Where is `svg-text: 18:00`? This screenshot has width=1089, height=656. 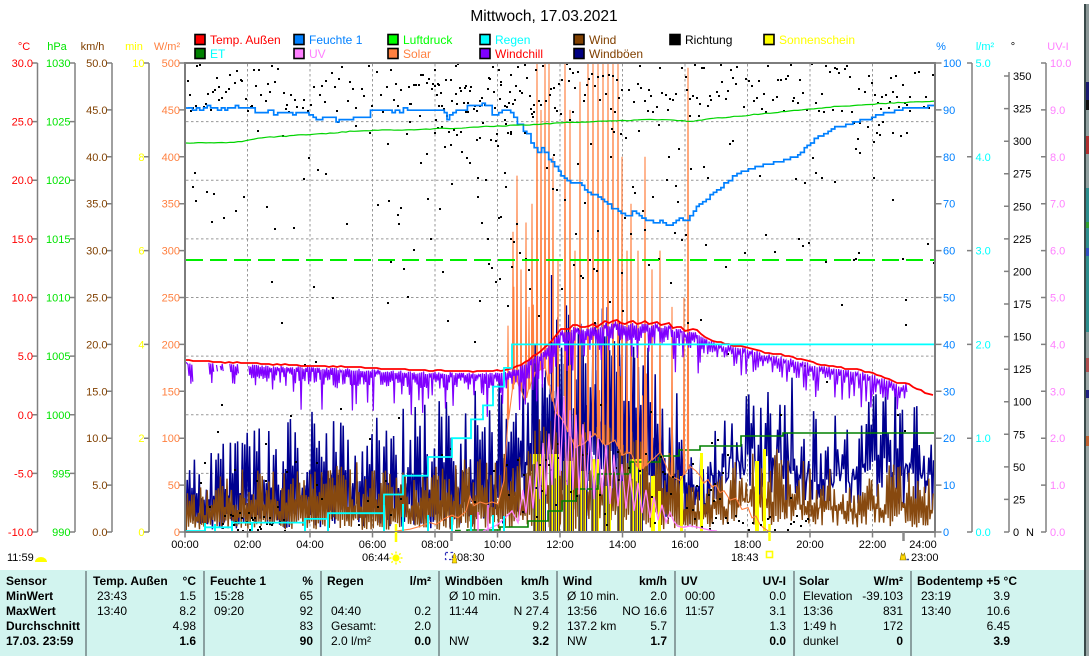
svg-text: 18:00 is located at coordinates (748, 545).